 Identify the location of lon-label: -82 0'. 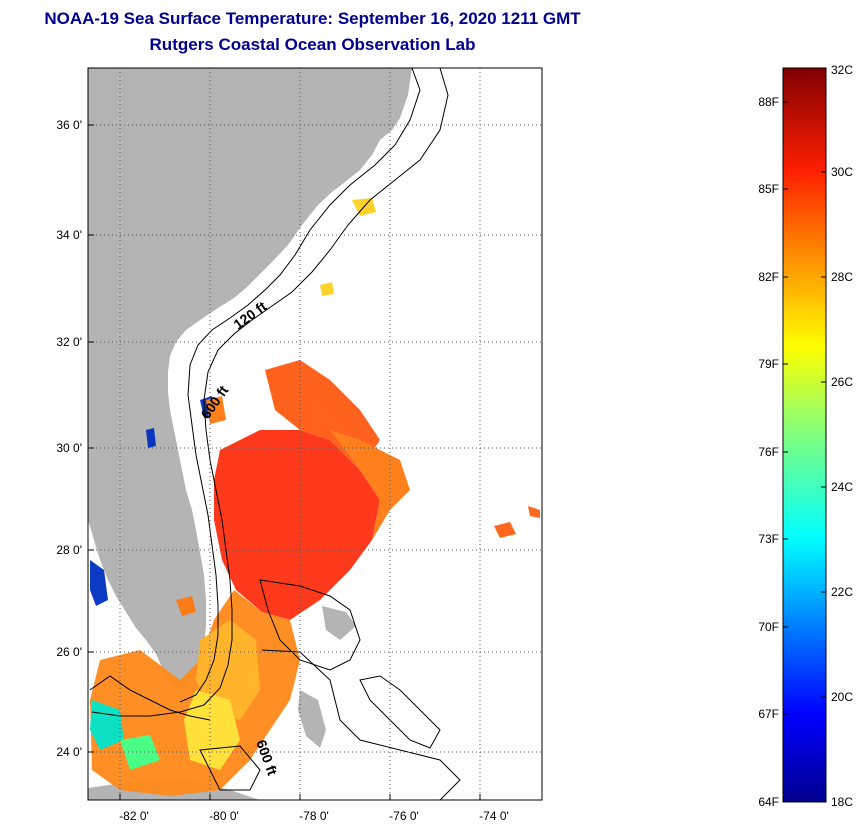
(134, 816).